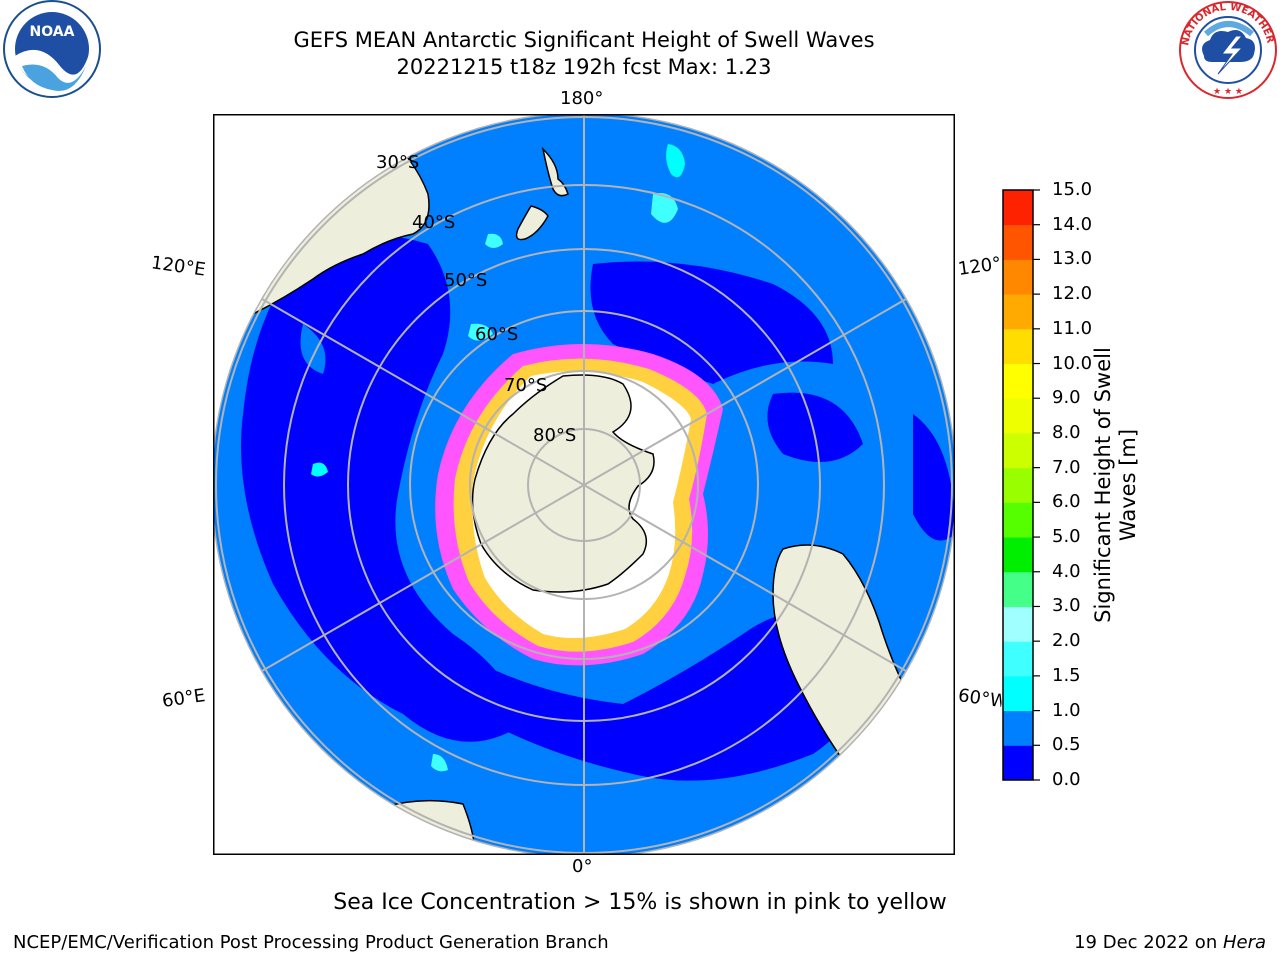 This screenshot has width=1280, height=960. I want to click on colorbar-tick-label: 0.5, so click(1066, 745).